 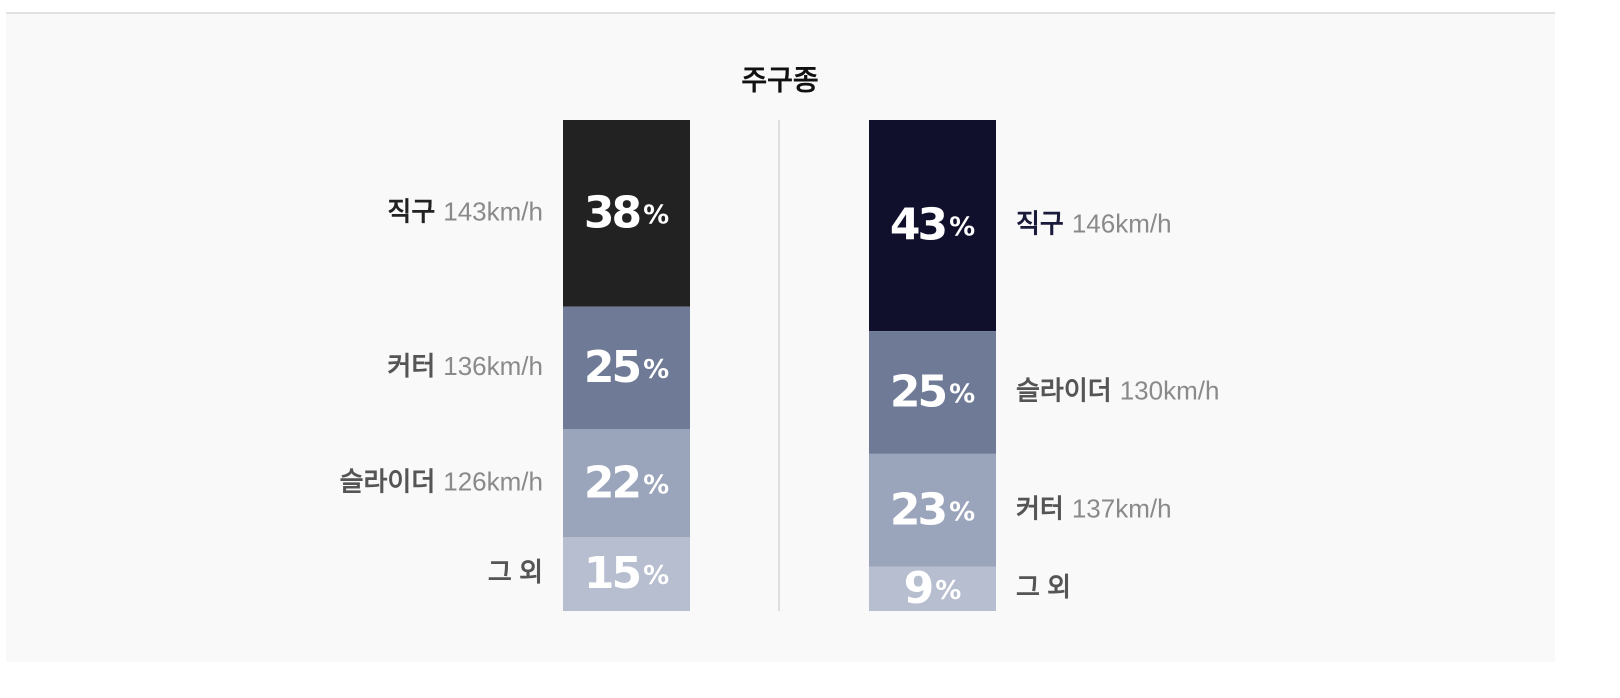 I want to click on value-label: 9%, so click(x=933, y=588).